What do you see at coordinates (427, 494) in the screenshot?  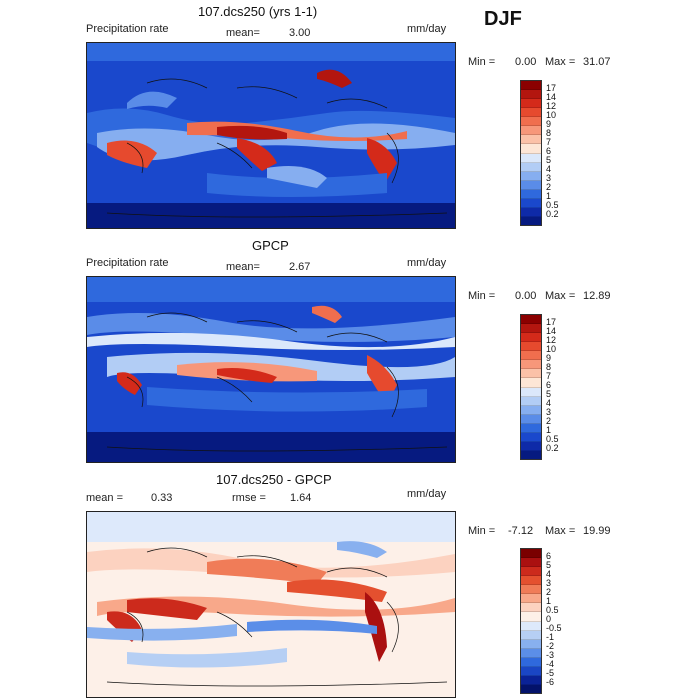 I see `panel-3-units: mm/day` at bounding box center [427, 494].